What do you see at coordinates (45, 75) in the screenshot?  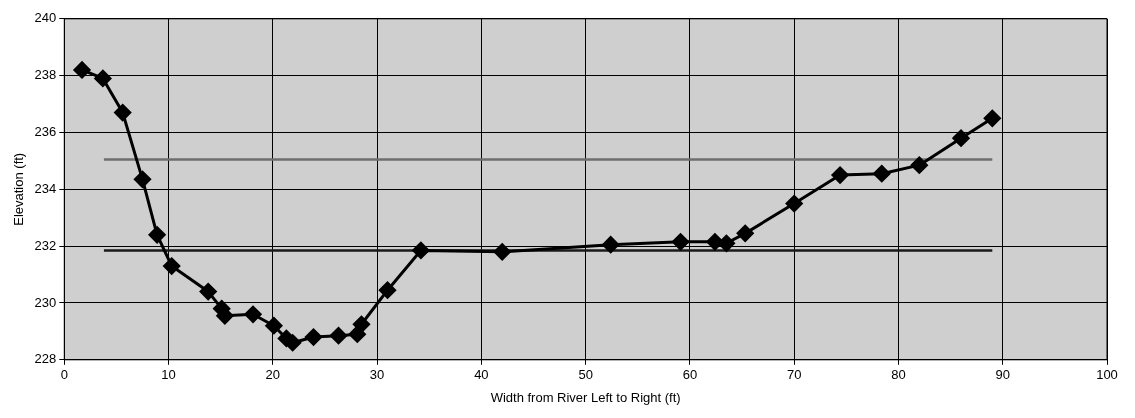 I see `y-tick-label: 238` at bounding box center [45, 75].